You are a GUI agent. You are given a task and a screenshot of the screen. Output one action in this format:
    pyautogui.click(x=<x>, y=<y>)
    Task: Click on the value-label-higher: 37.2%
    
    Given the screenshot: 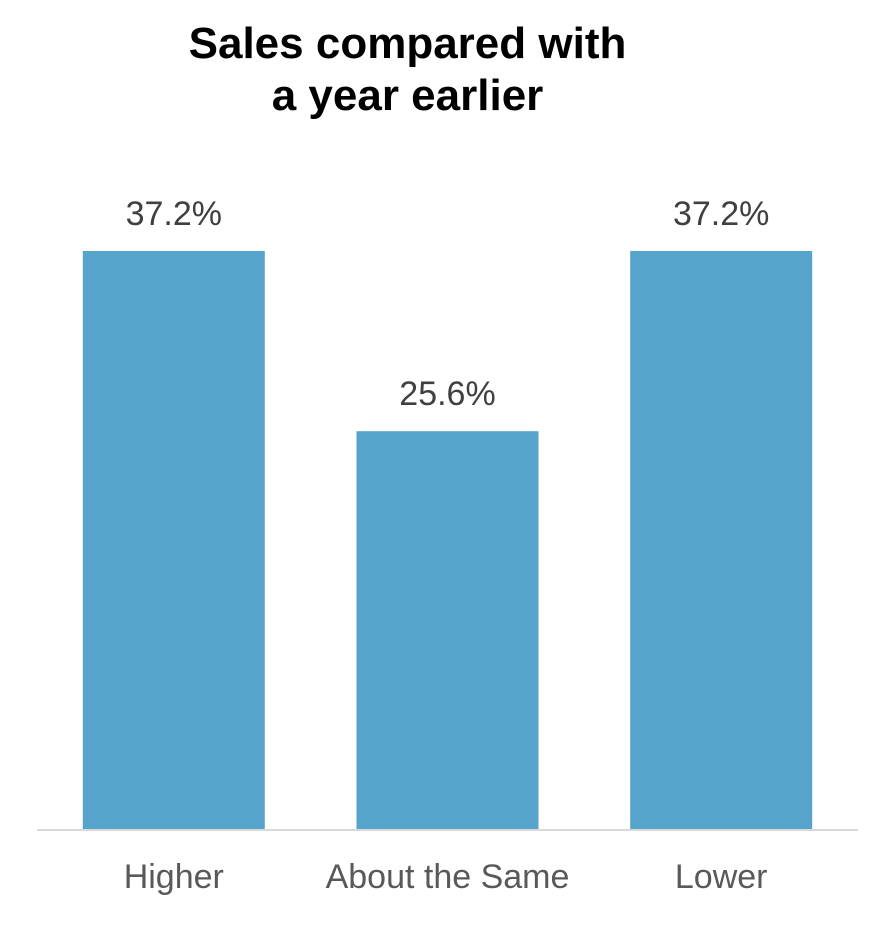 What is the action you would take?
    pyautogui.click(x=174, y=214)
    